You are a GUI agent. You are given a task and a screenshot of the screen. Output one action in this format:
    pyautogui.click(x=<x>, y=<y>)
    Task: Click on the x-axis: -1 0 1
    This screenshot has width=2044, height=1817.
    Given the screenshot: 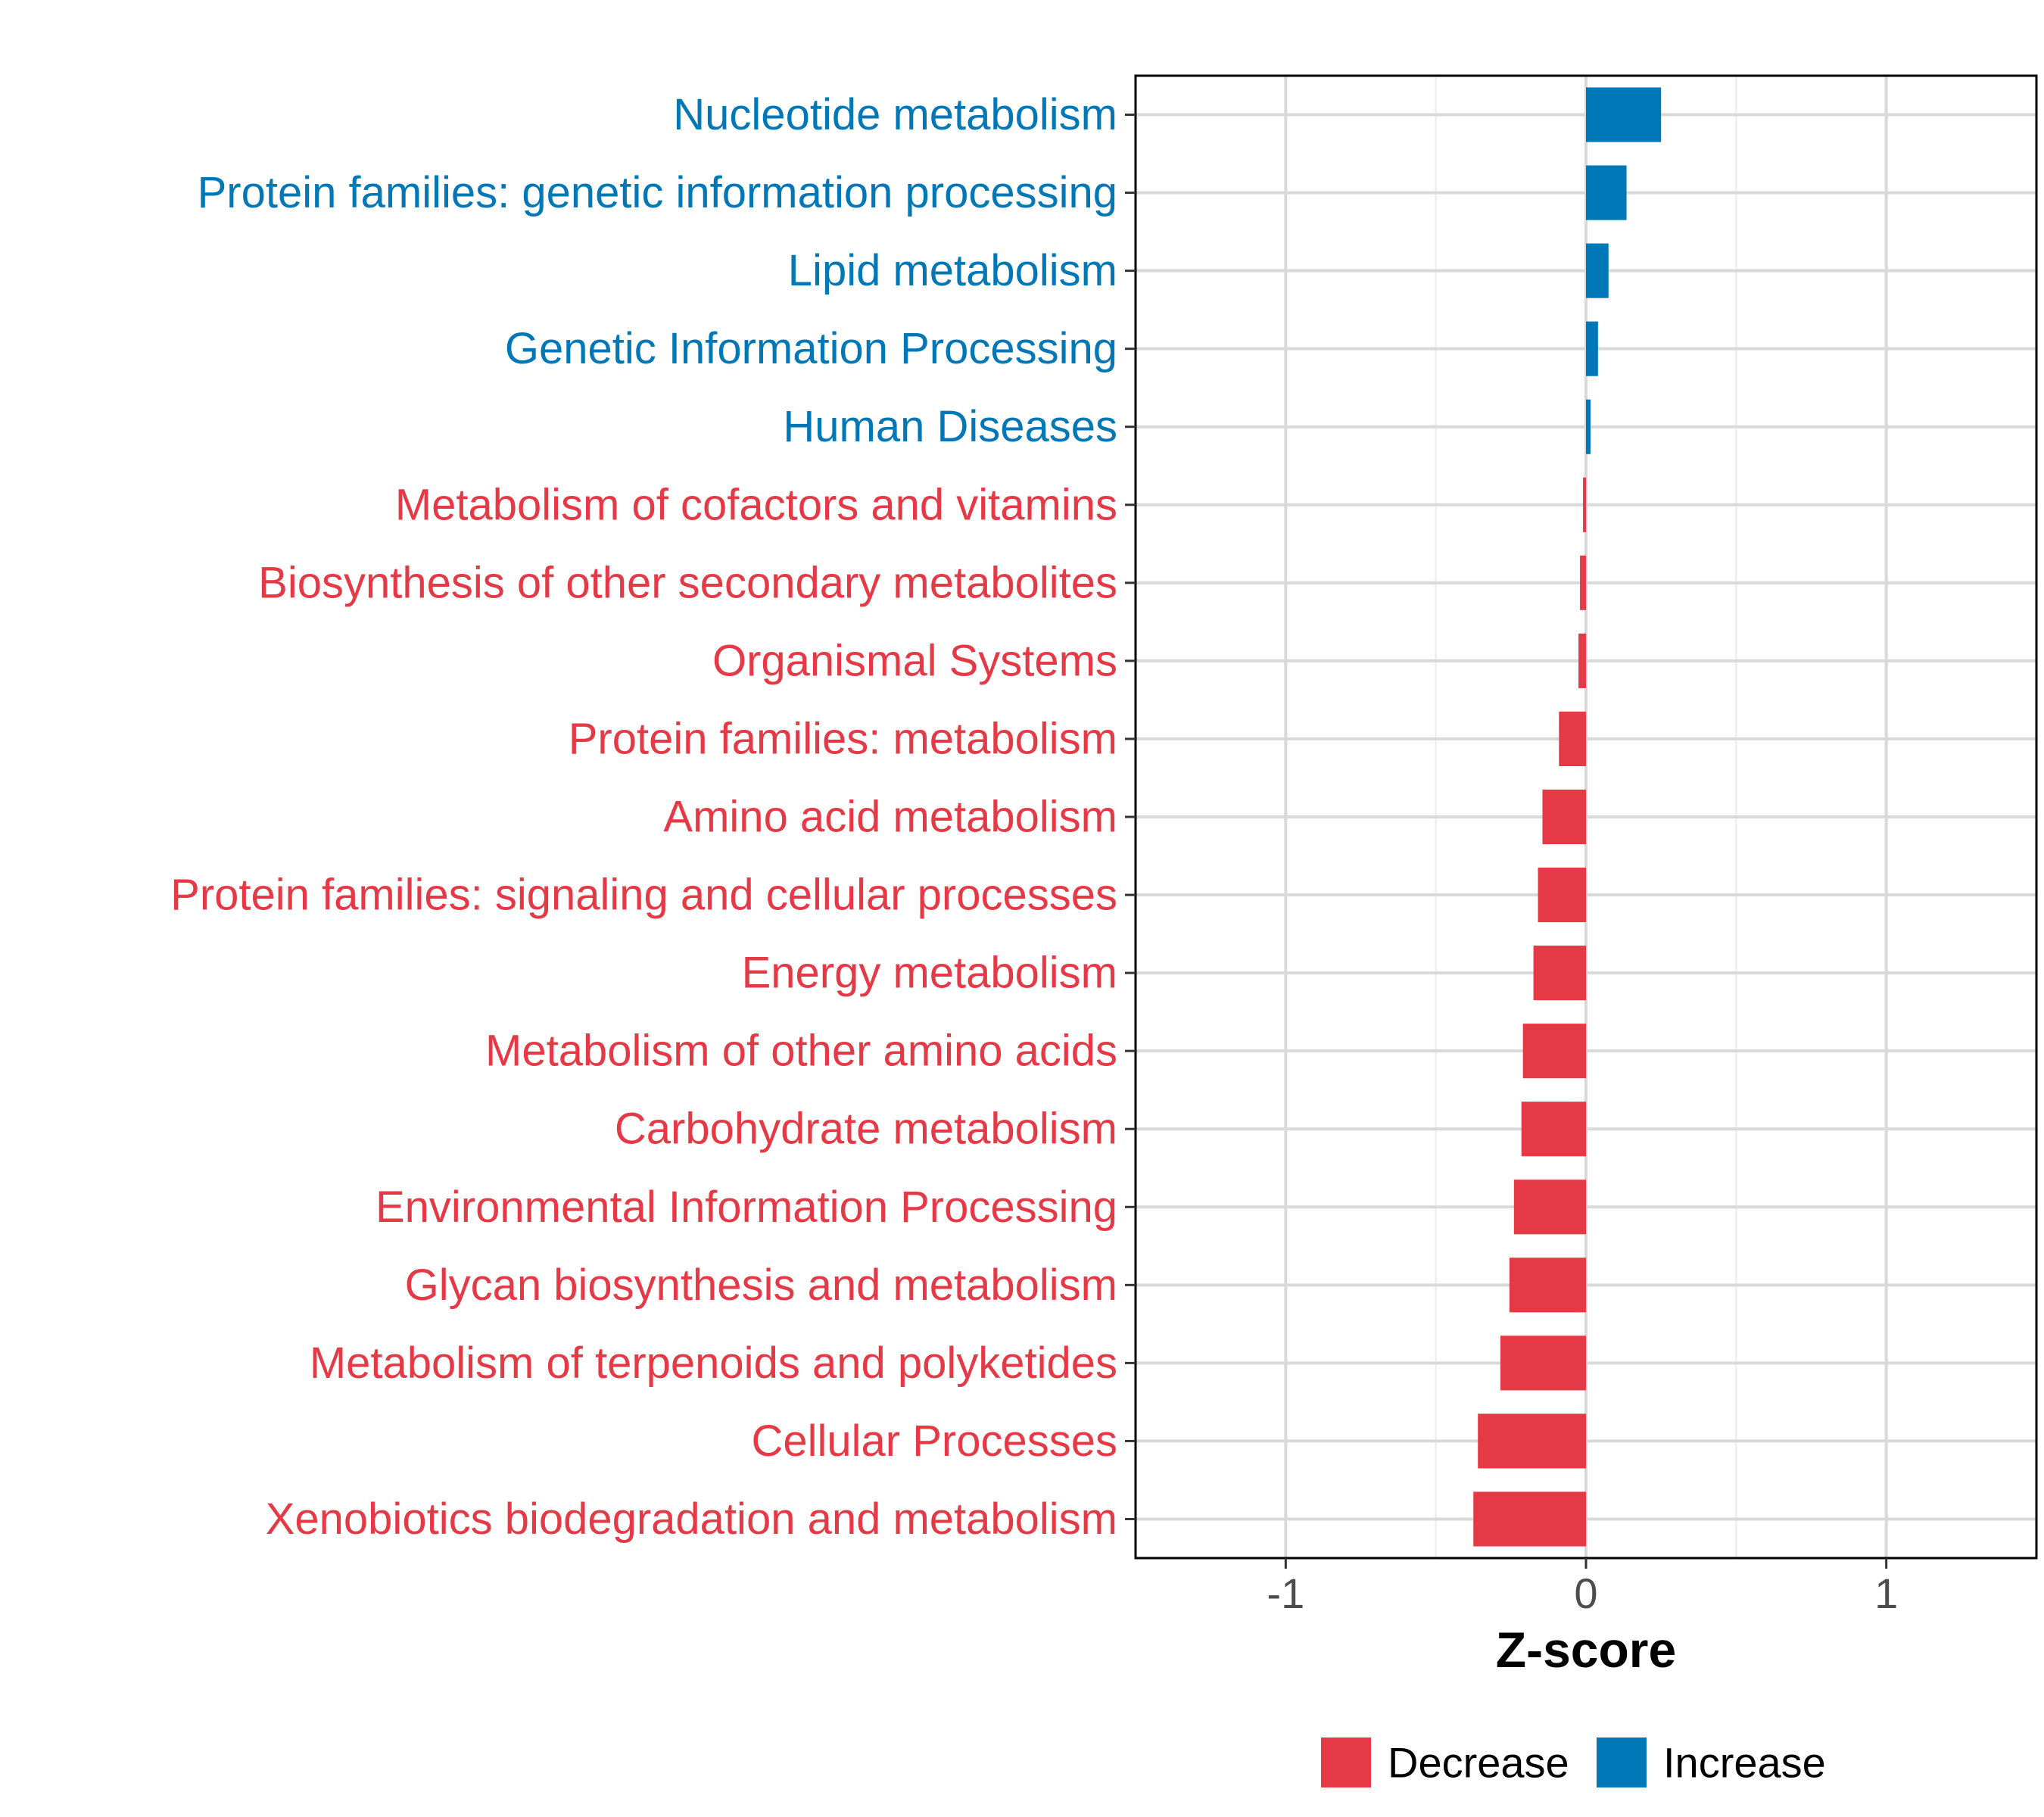 What is the action you would take?
    pyautogui.click(x=1582, y=1587)
    